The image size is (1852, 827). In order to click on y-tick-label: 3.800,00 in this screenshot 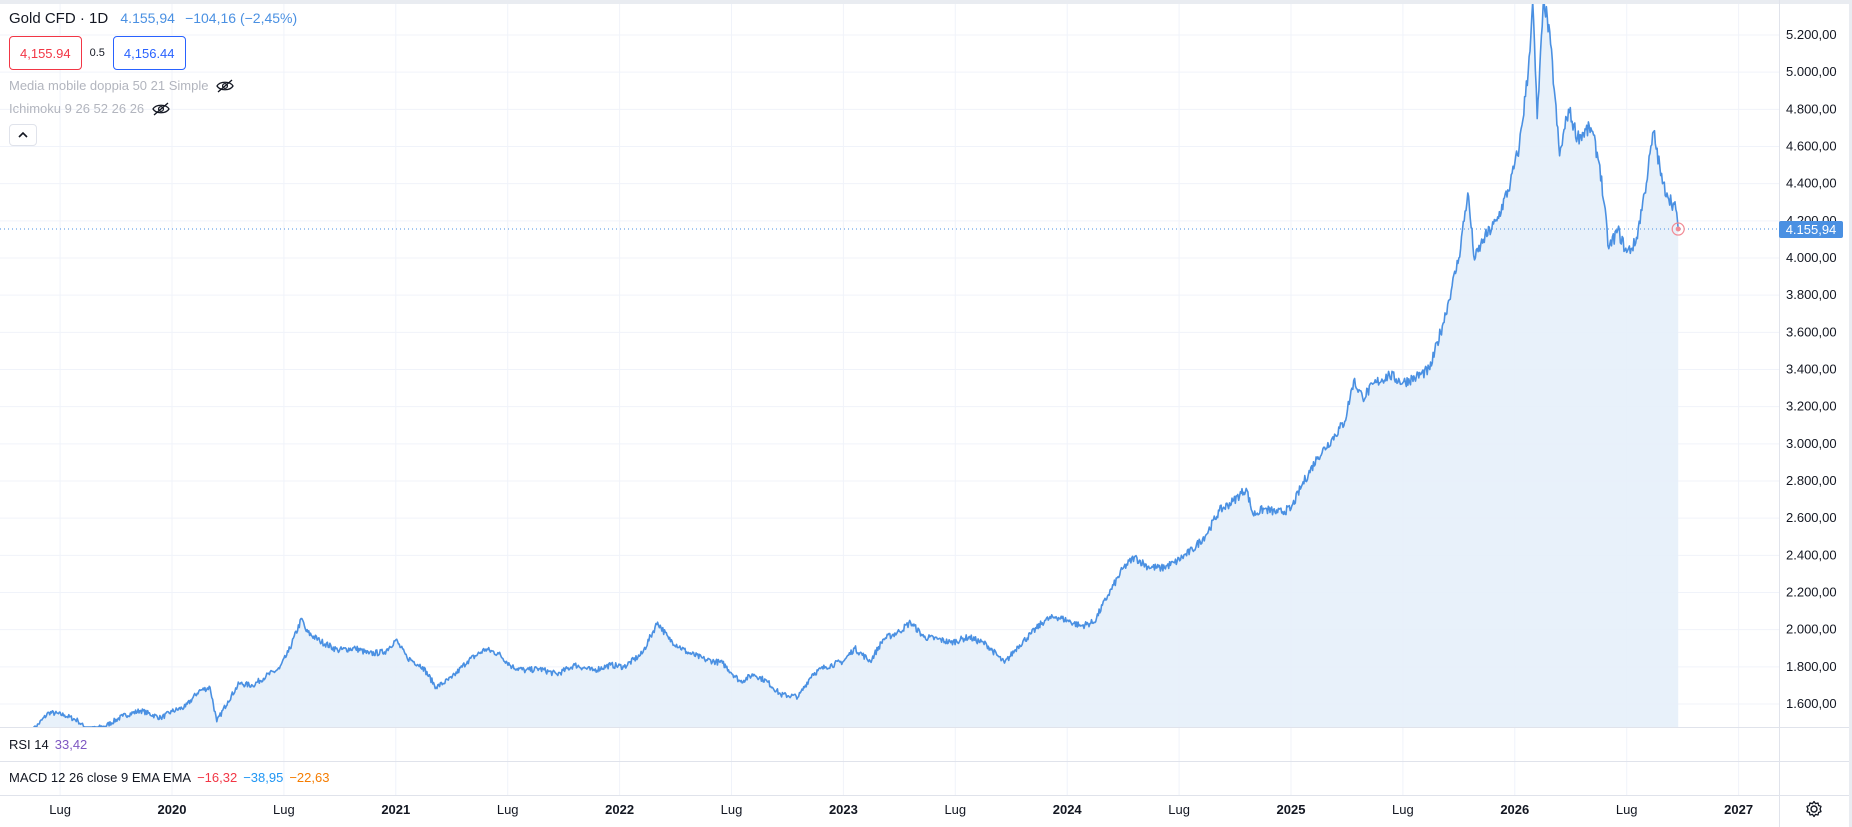, I will do `click(1811, 294)`.